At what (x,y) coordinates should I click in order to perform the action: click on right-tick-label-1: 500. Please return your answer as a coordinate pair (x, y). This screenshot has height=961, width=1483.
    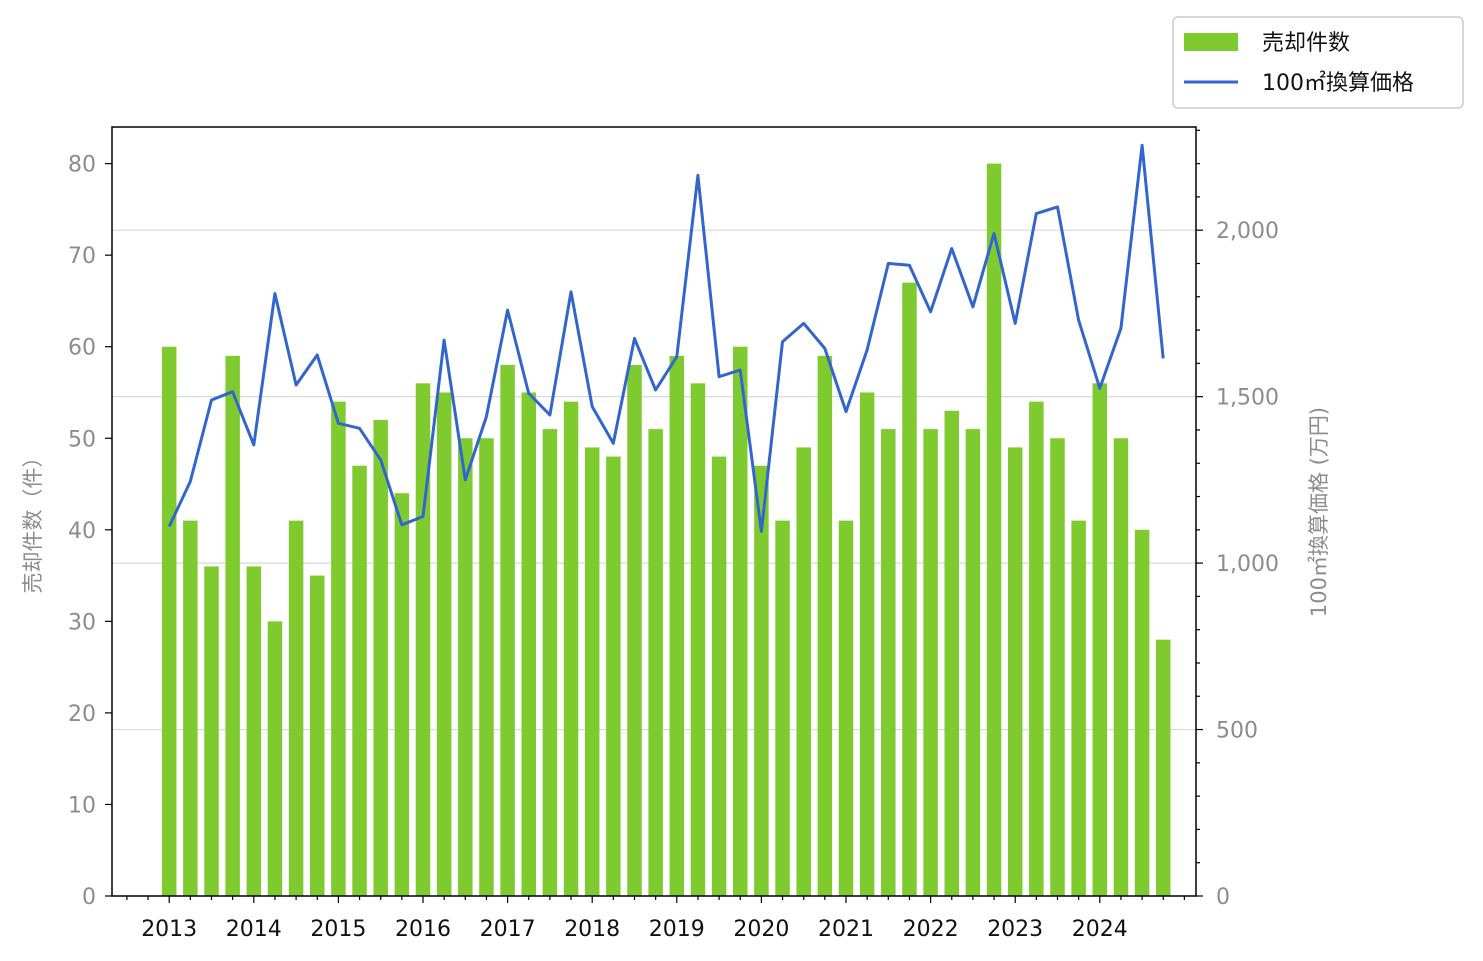
    Looking at the image, I should click on (1237, 731).